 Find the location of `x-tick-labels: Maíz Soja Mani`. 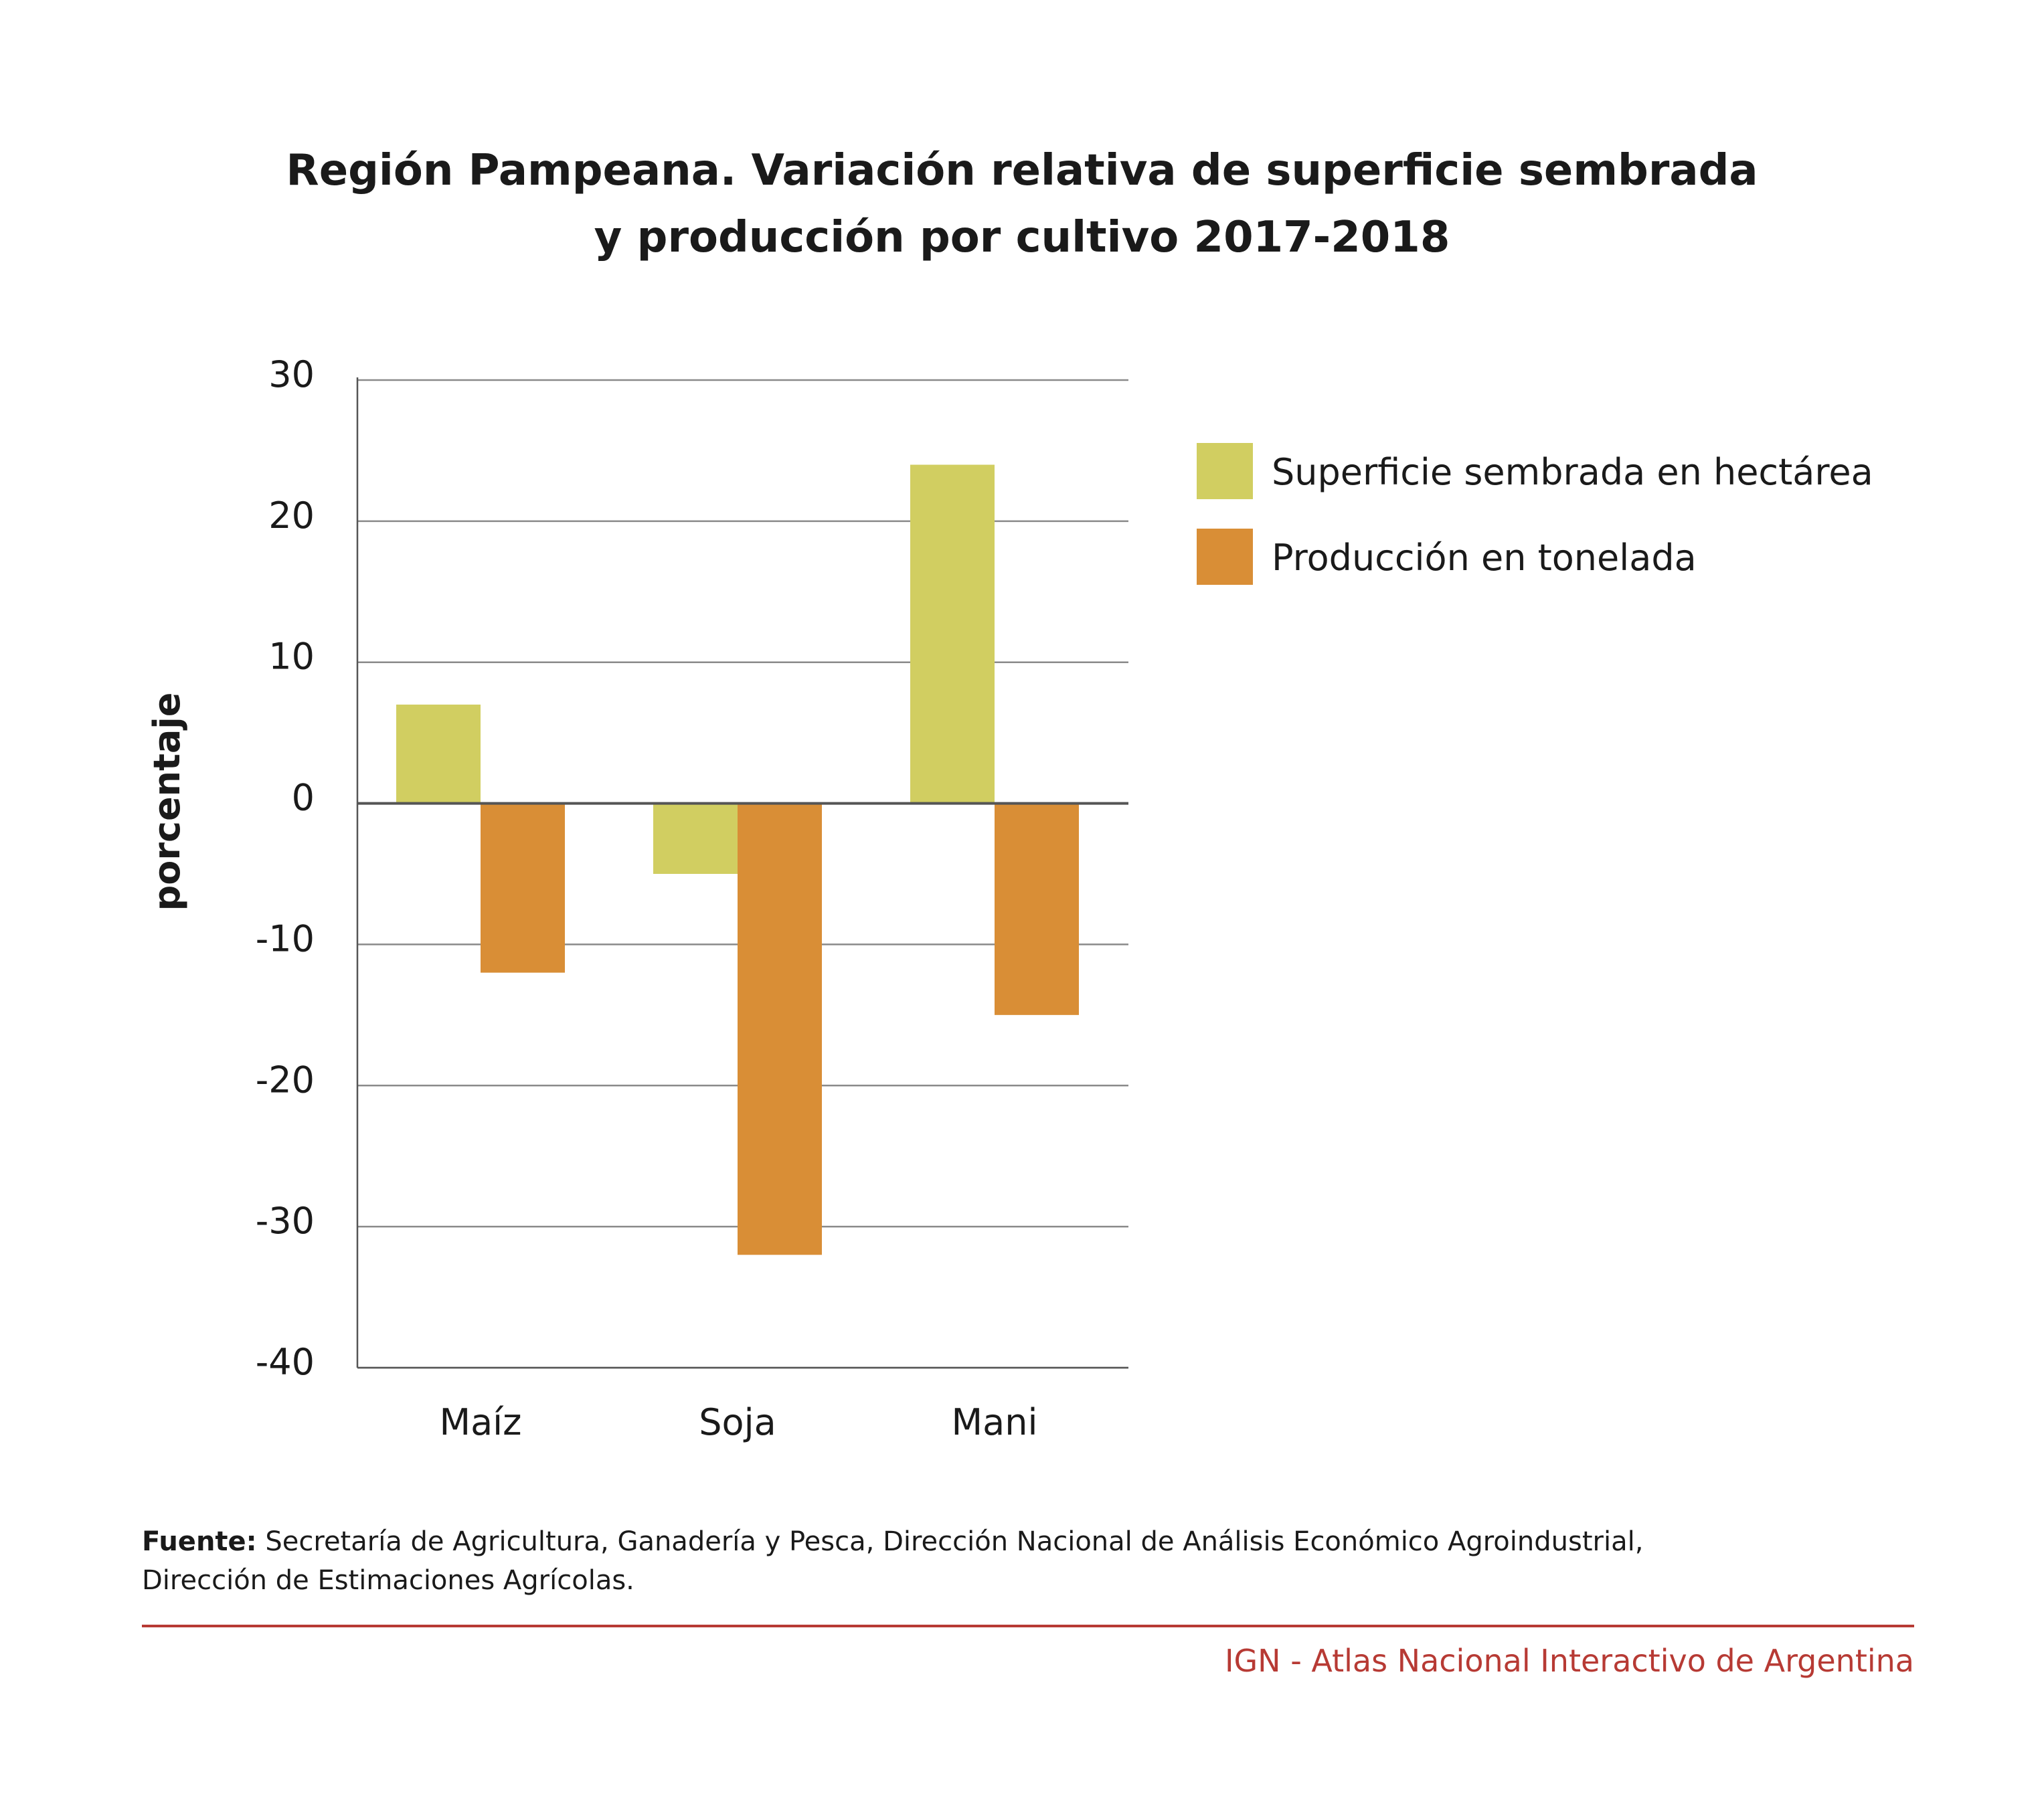

x-tick-labels: Maíz Soja Mani is located at coordinates (738, 1422).